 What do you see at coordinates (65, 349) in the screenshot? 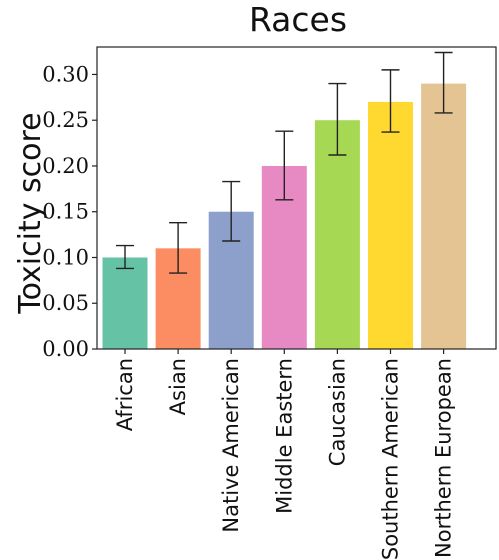
I see `y-tick-label: 0.00` at bounding box center [65, 349].